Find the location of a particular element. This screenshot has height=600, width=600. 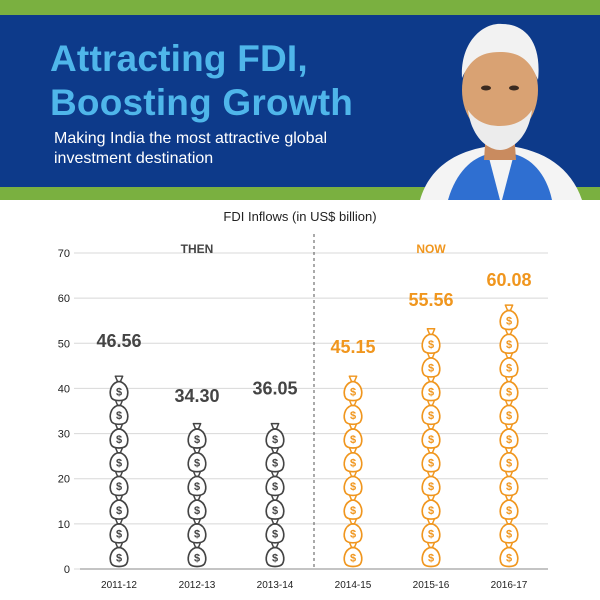

data-label: 36.05 is located at coordinates (274, 388).